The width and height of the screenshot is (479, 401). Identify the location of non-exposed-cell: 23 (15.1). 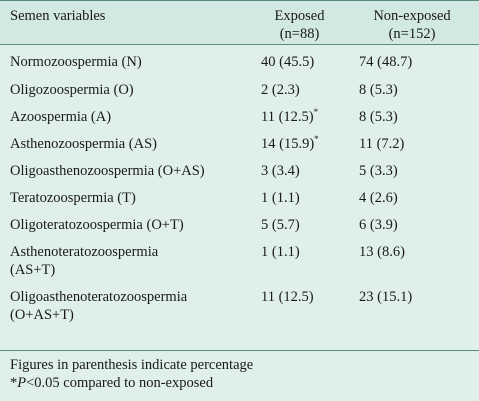
(386, 296).